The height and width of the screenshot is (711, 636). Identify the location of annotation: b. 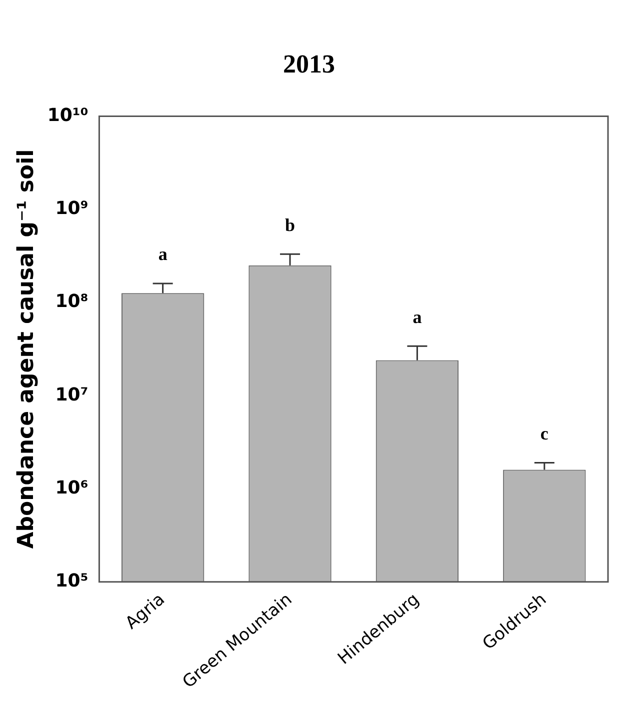
(290, 224).